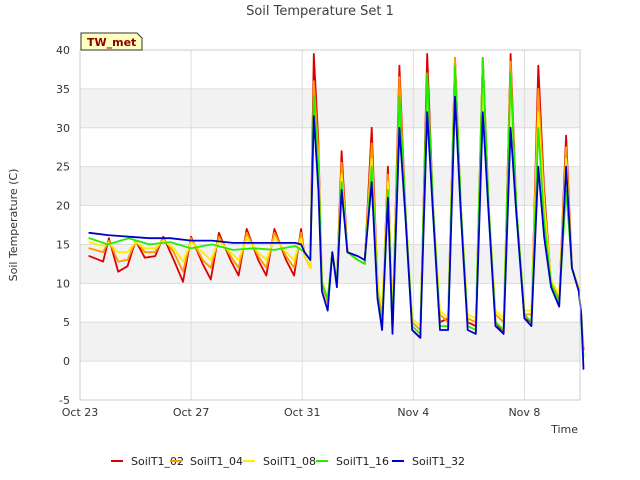 The height and width of the screenshot is (480, 640). I want to click on x-axis-ticks: Oct 23 Oct 27 Oct 31 Nov 4 Nov 8, so click(301, 412).